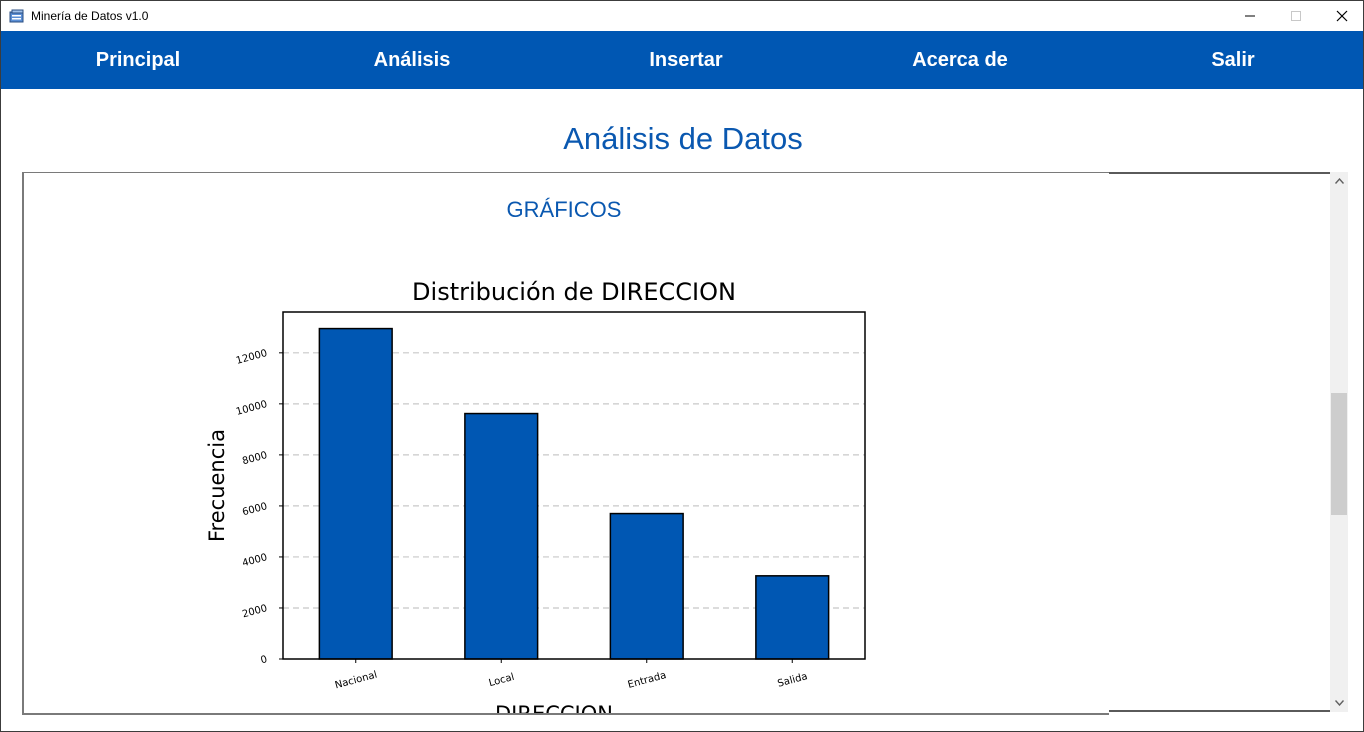  Describe the element at coordinates (254, 560) in the screenshot. I see `y-tick-label: 4000` at that location.